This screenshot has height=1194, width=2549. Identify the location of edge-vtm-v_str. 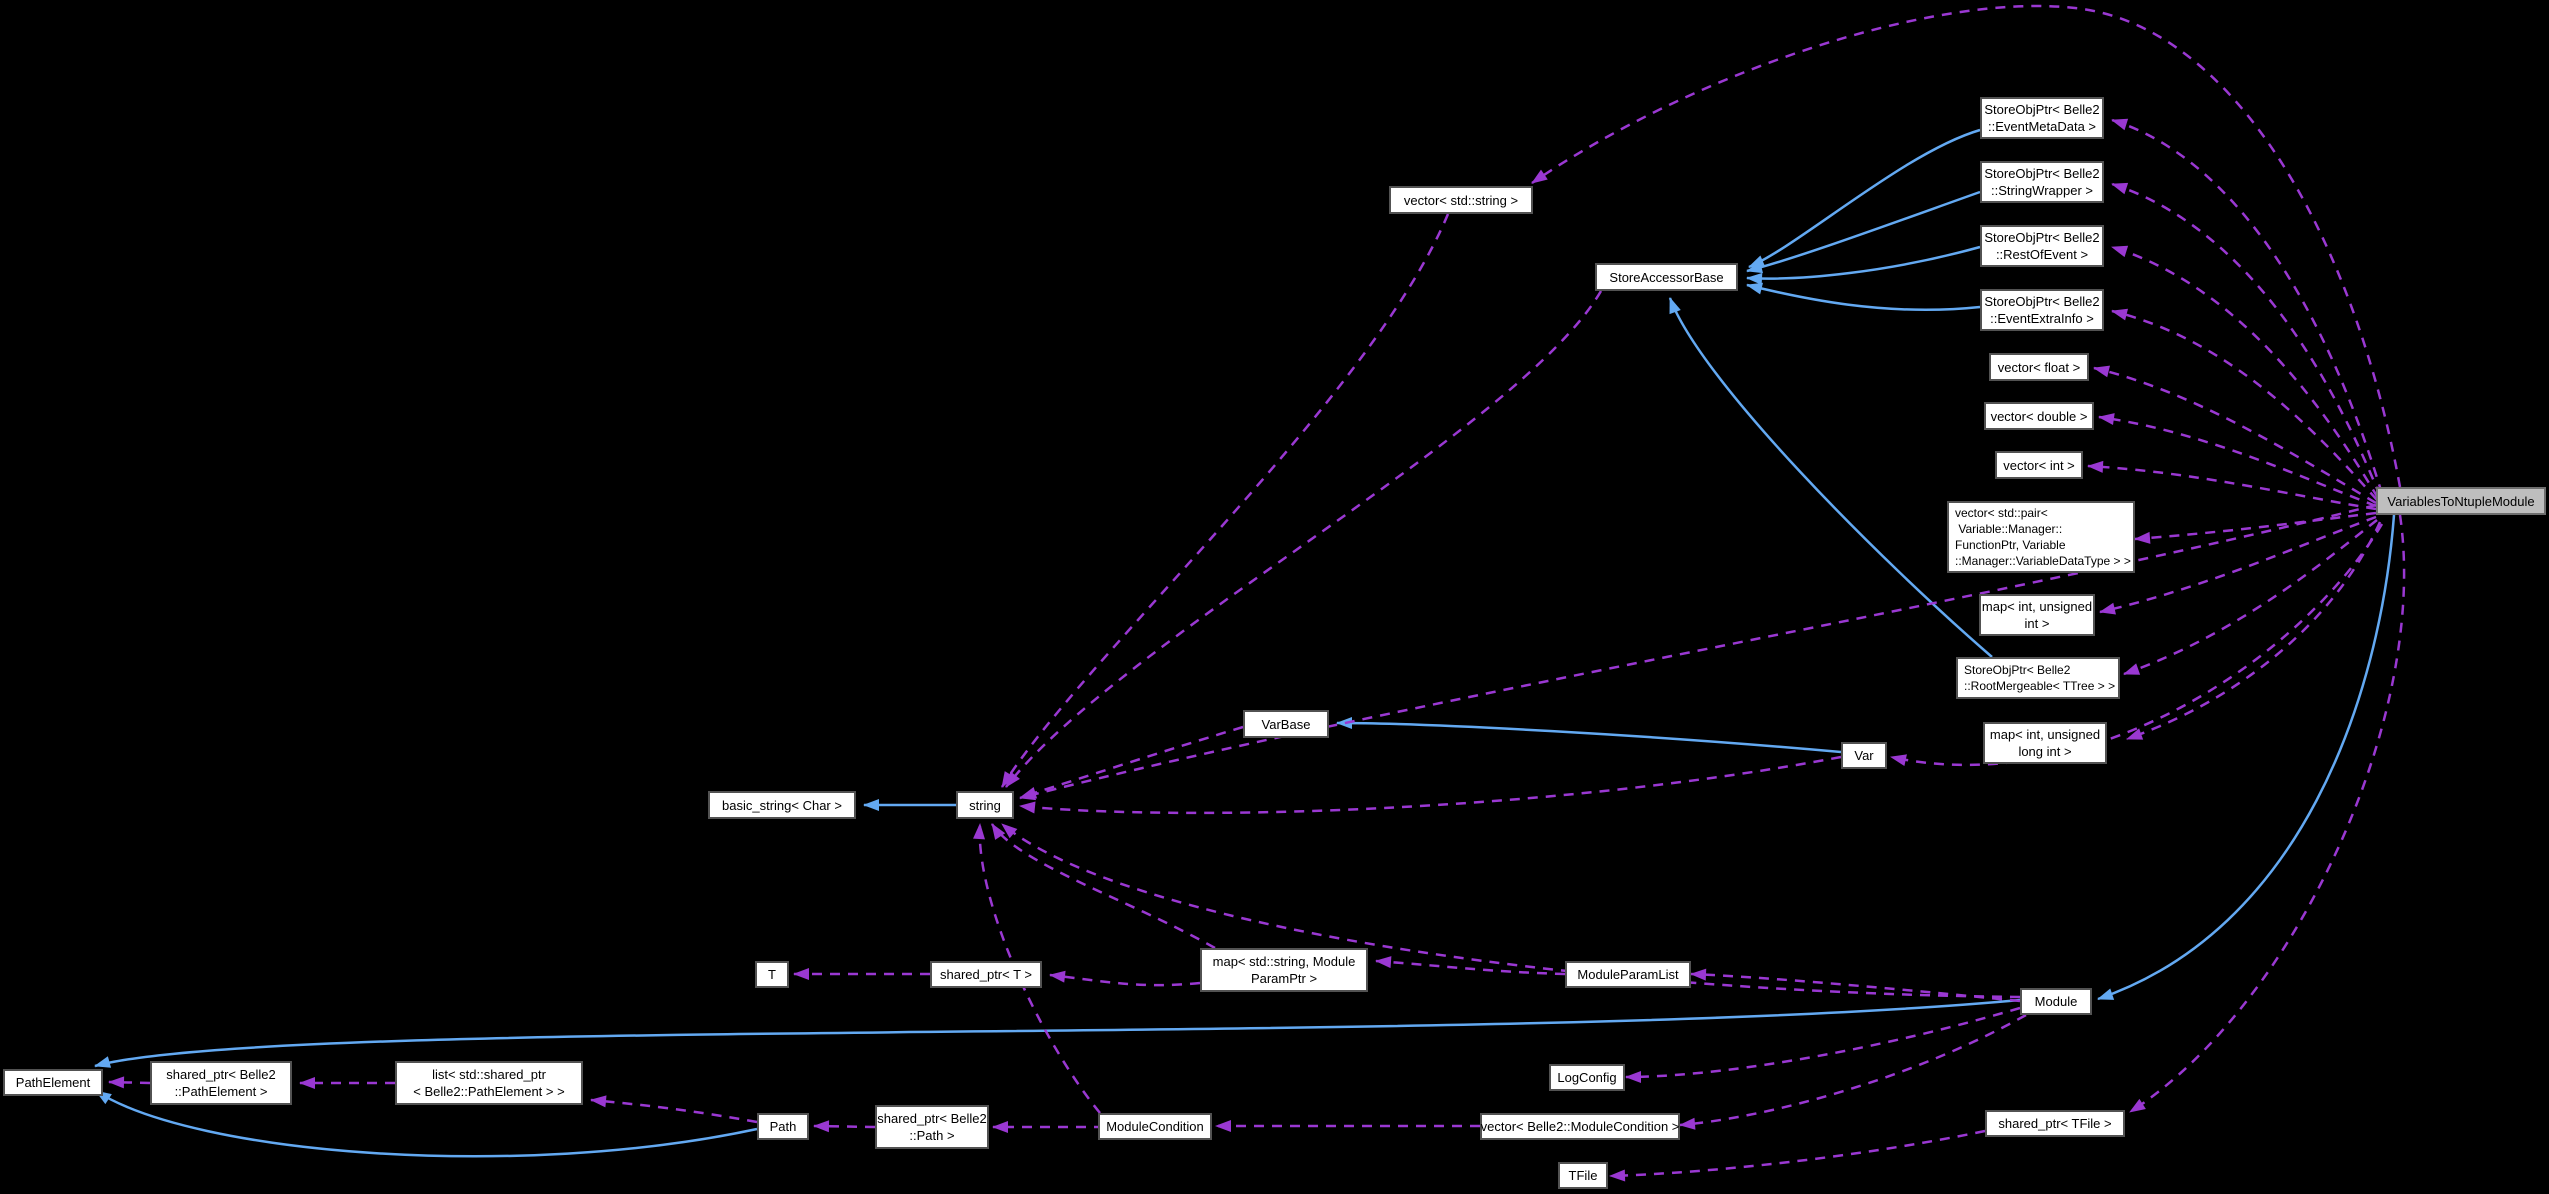
(1966, 246).